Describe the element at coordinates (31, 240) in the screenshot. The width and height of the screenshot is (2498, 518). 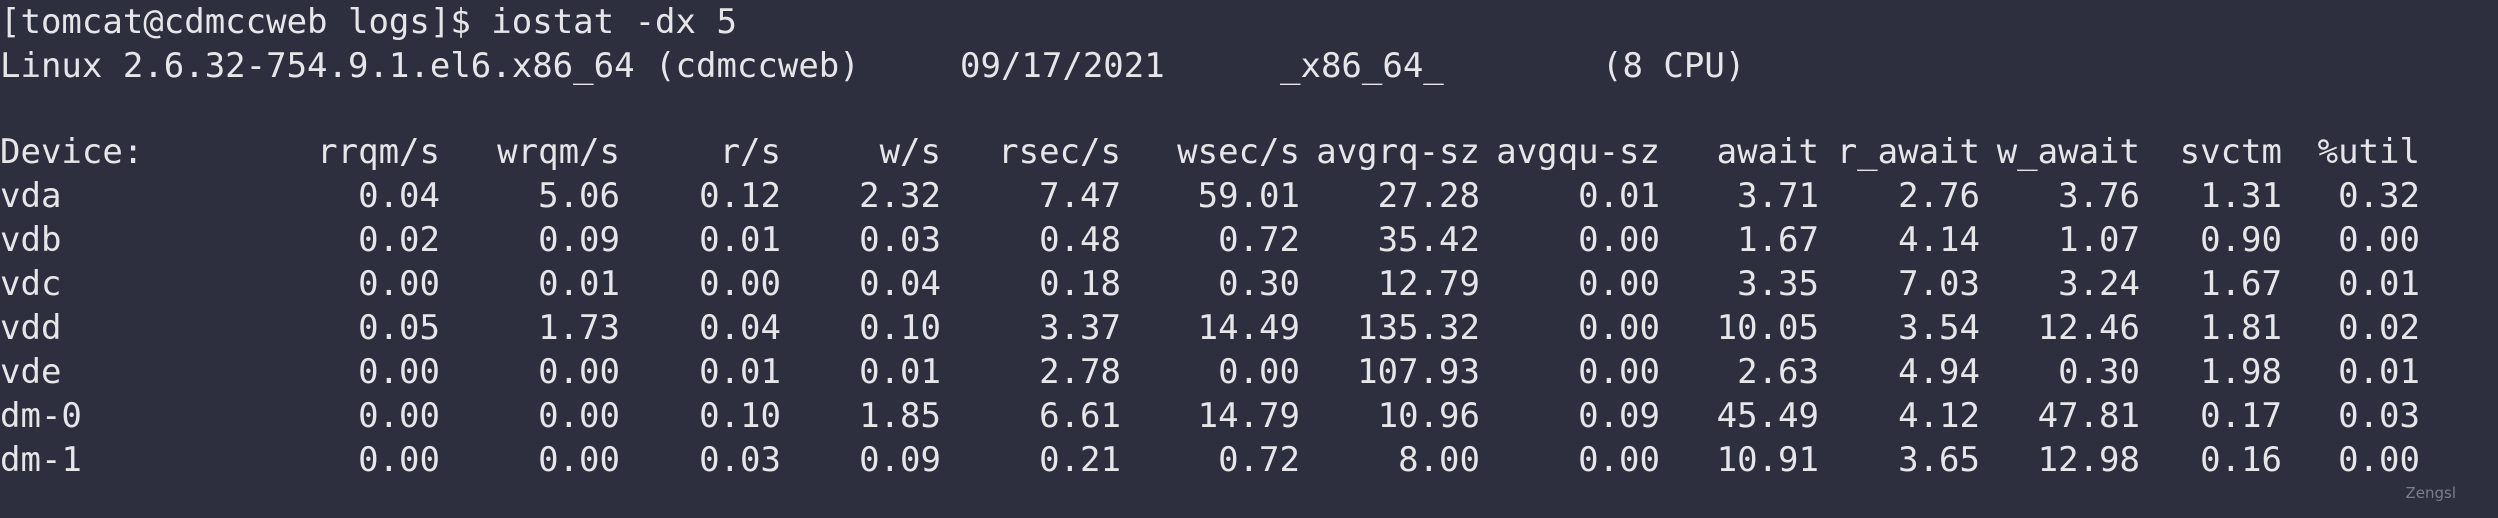
I see `device-name: vdb` at that location.